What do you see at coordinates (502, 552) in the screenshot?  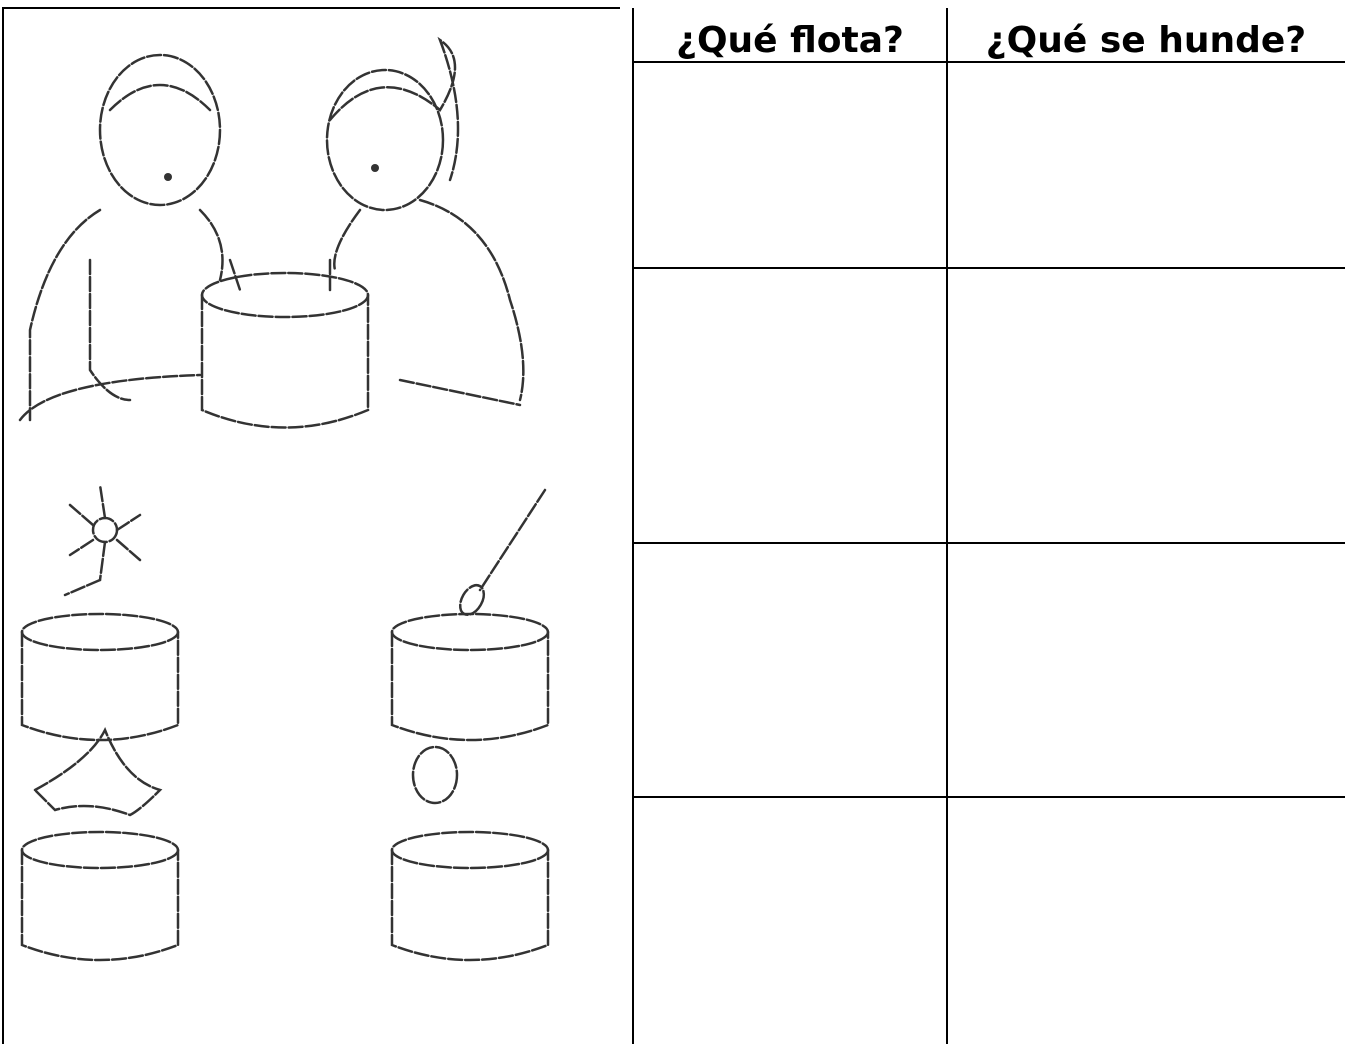 I see `spoon-illustration` at bounding box center [502, 552].